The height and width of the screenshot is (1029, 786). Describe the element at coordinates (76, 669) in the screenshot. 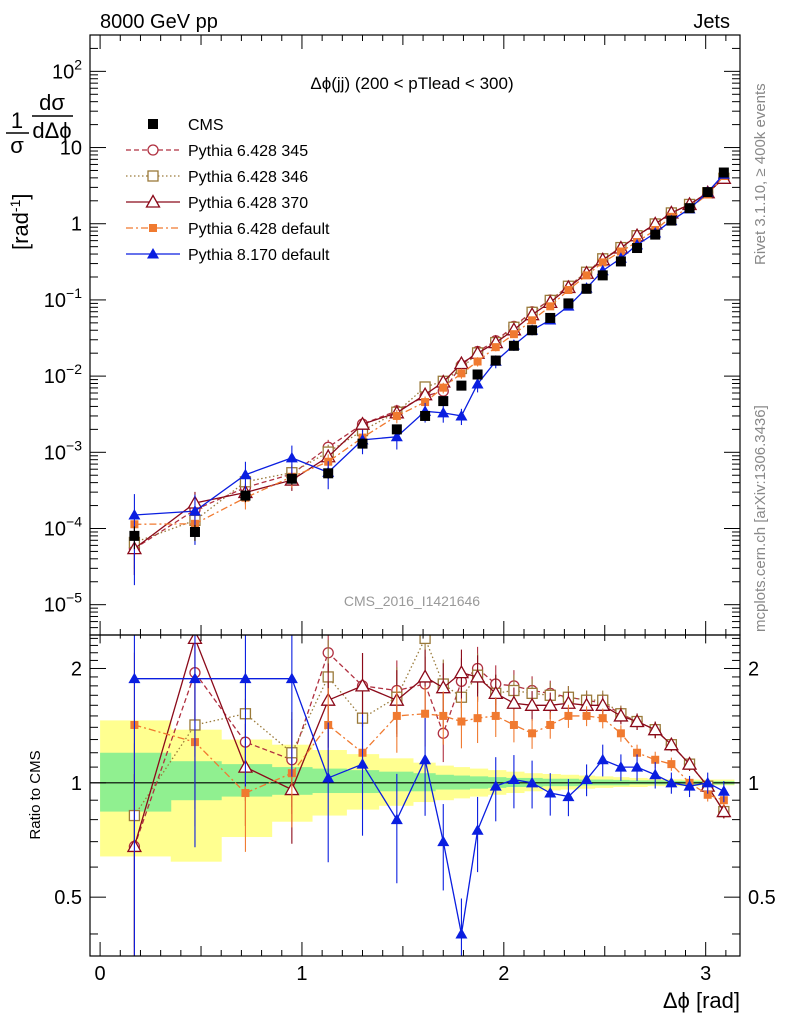

I see `ratio-y-tick-label-left: 2` at that location.